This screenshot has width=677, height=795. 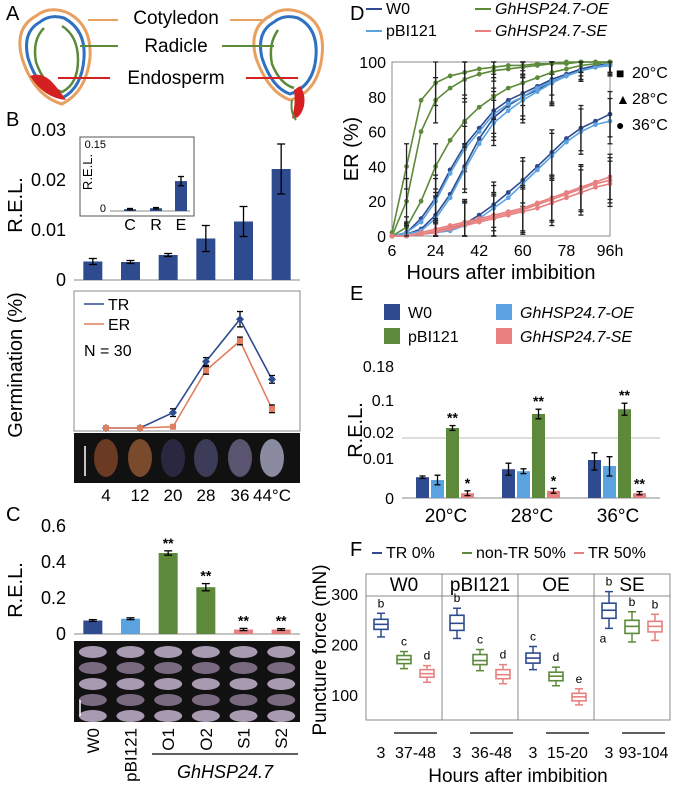 What do you see at coordinates (53, 562) in the screenshot?
I see `c-ytick-2: 0.4` at bounding box center [53, 562].